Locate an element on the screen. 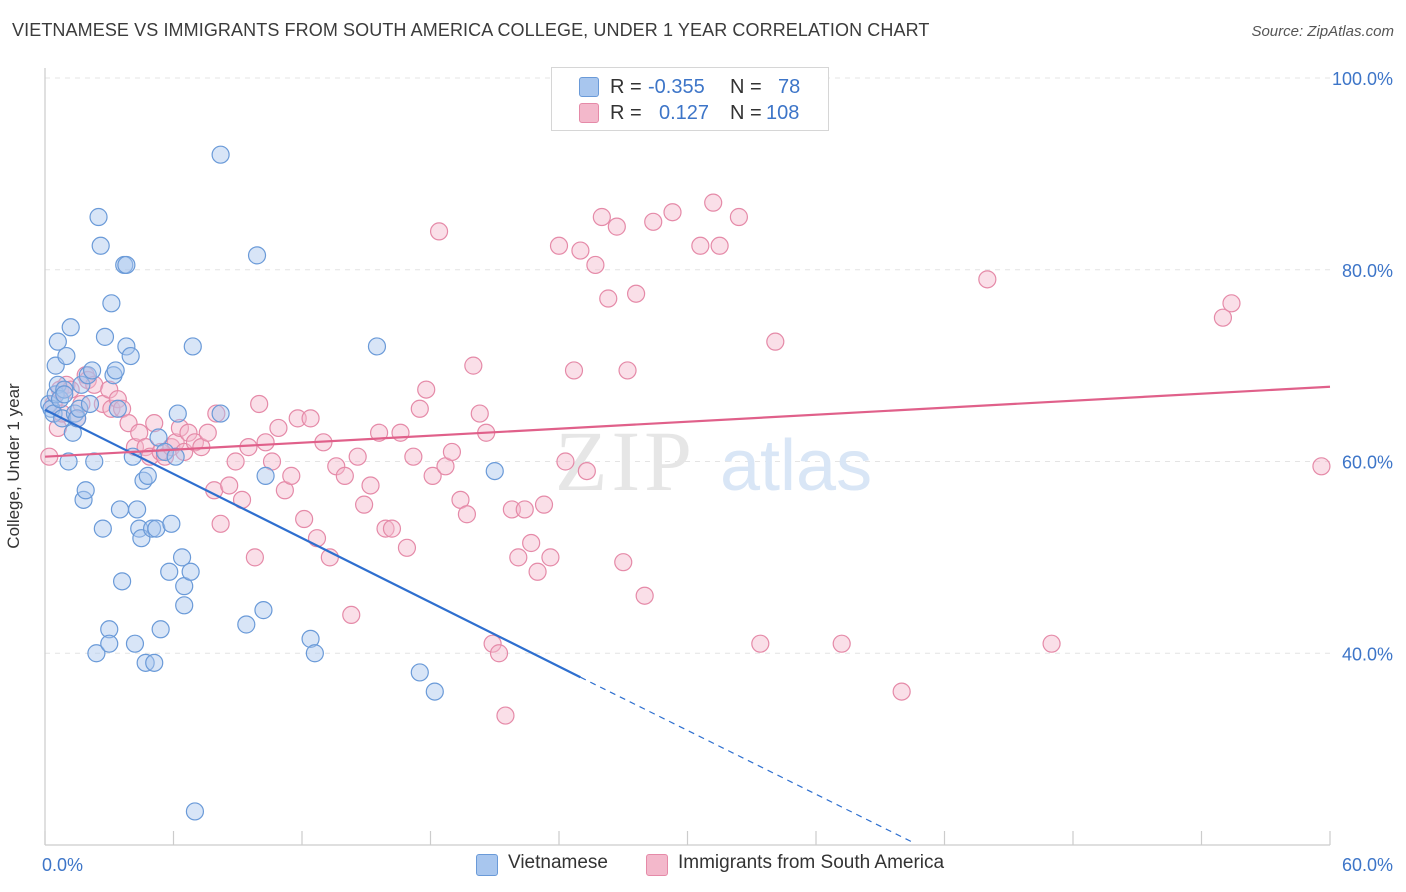 This screenshot has height=892, width=1406. legend-swatch-vietnamese is located at coordinates (589, 87).